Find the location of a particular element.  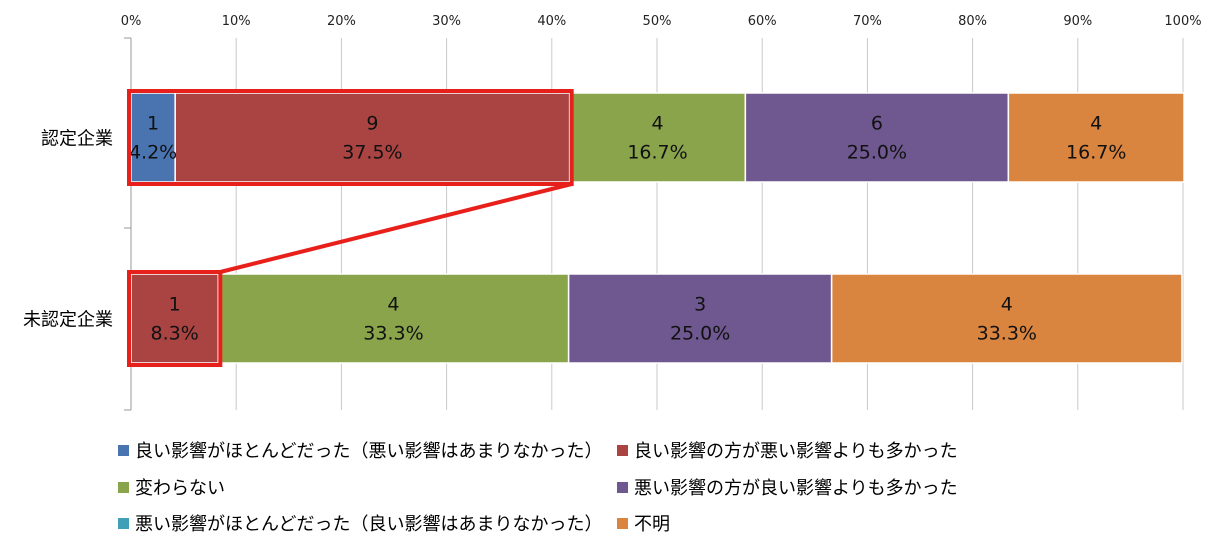

x-tick-label: 100% is located at coordinates (1182, 21).